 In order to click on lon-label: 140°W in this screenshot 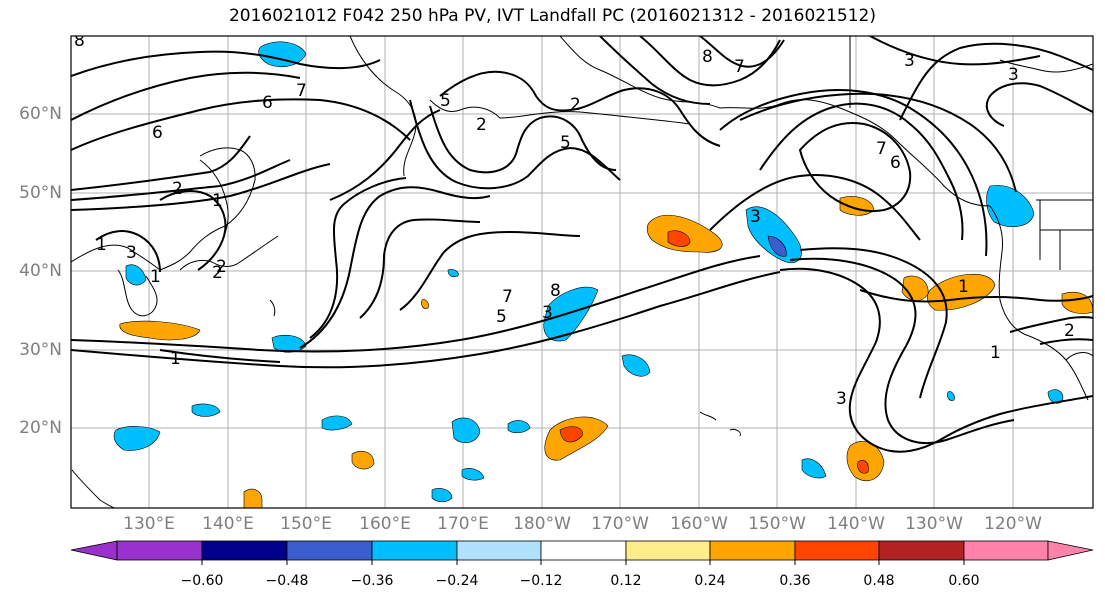, I will do `click(856, 524)`.